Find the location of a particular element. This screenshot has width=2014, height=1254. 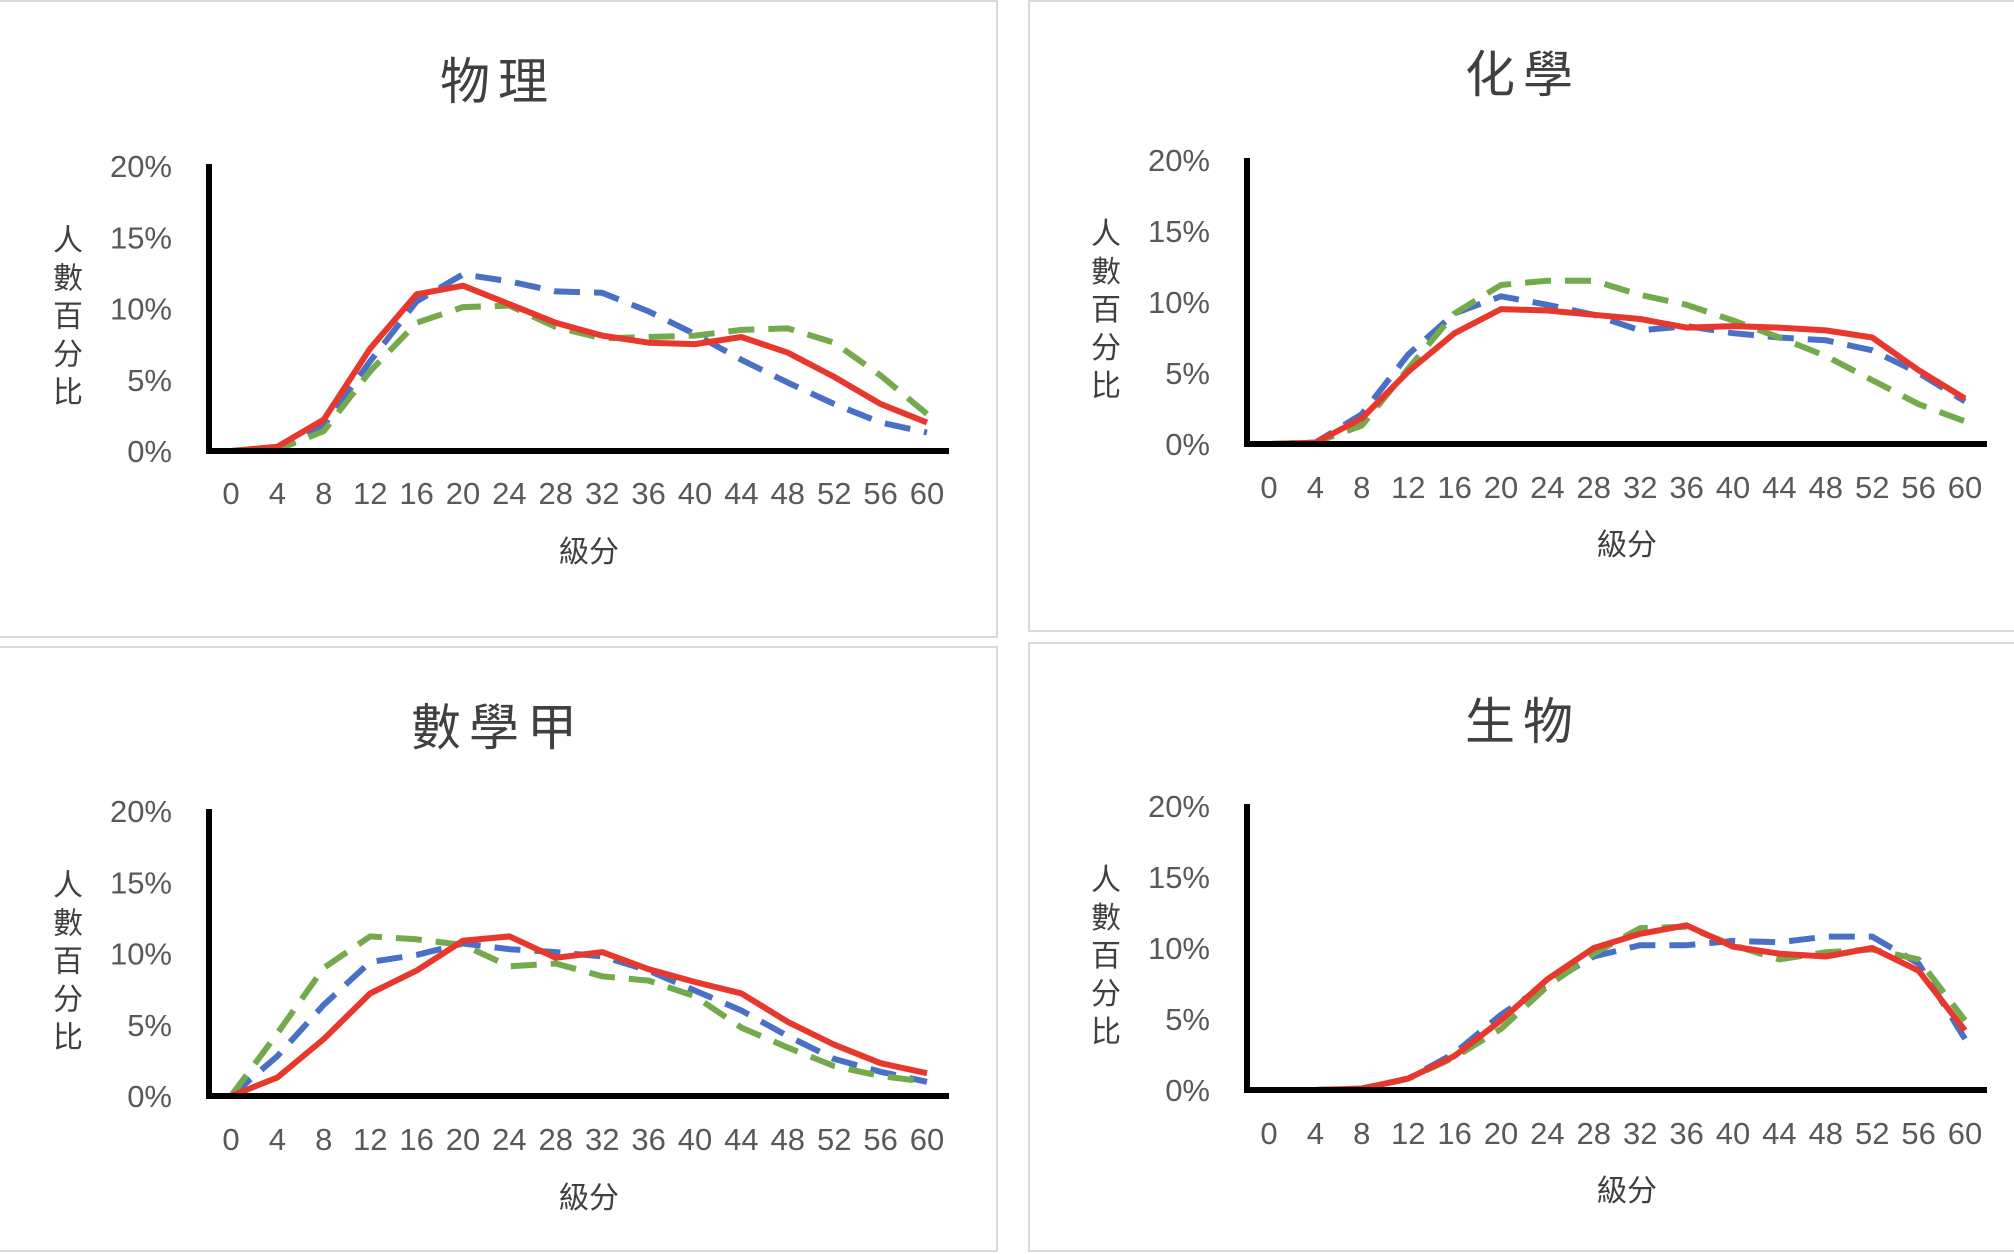

chart-title: 數學甲 is located at coordinates (498, 728).